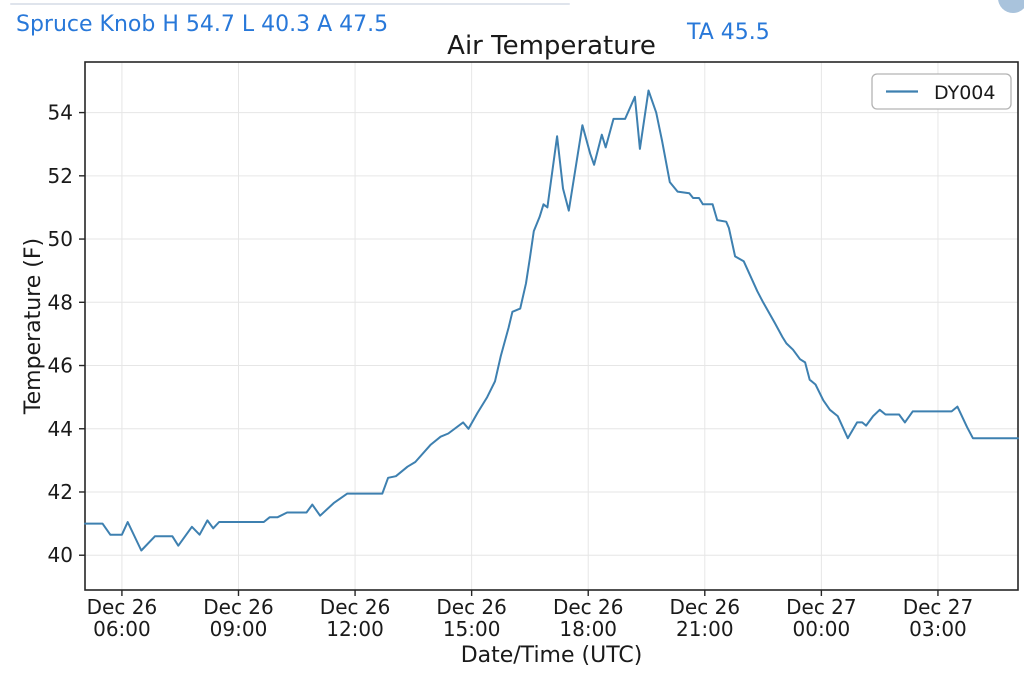 The image size is (1024, 682). What do you see at coordinates (60, 492) in the screenshot?
I see `y-tick-label: 42` at bounding box center [60, 492].